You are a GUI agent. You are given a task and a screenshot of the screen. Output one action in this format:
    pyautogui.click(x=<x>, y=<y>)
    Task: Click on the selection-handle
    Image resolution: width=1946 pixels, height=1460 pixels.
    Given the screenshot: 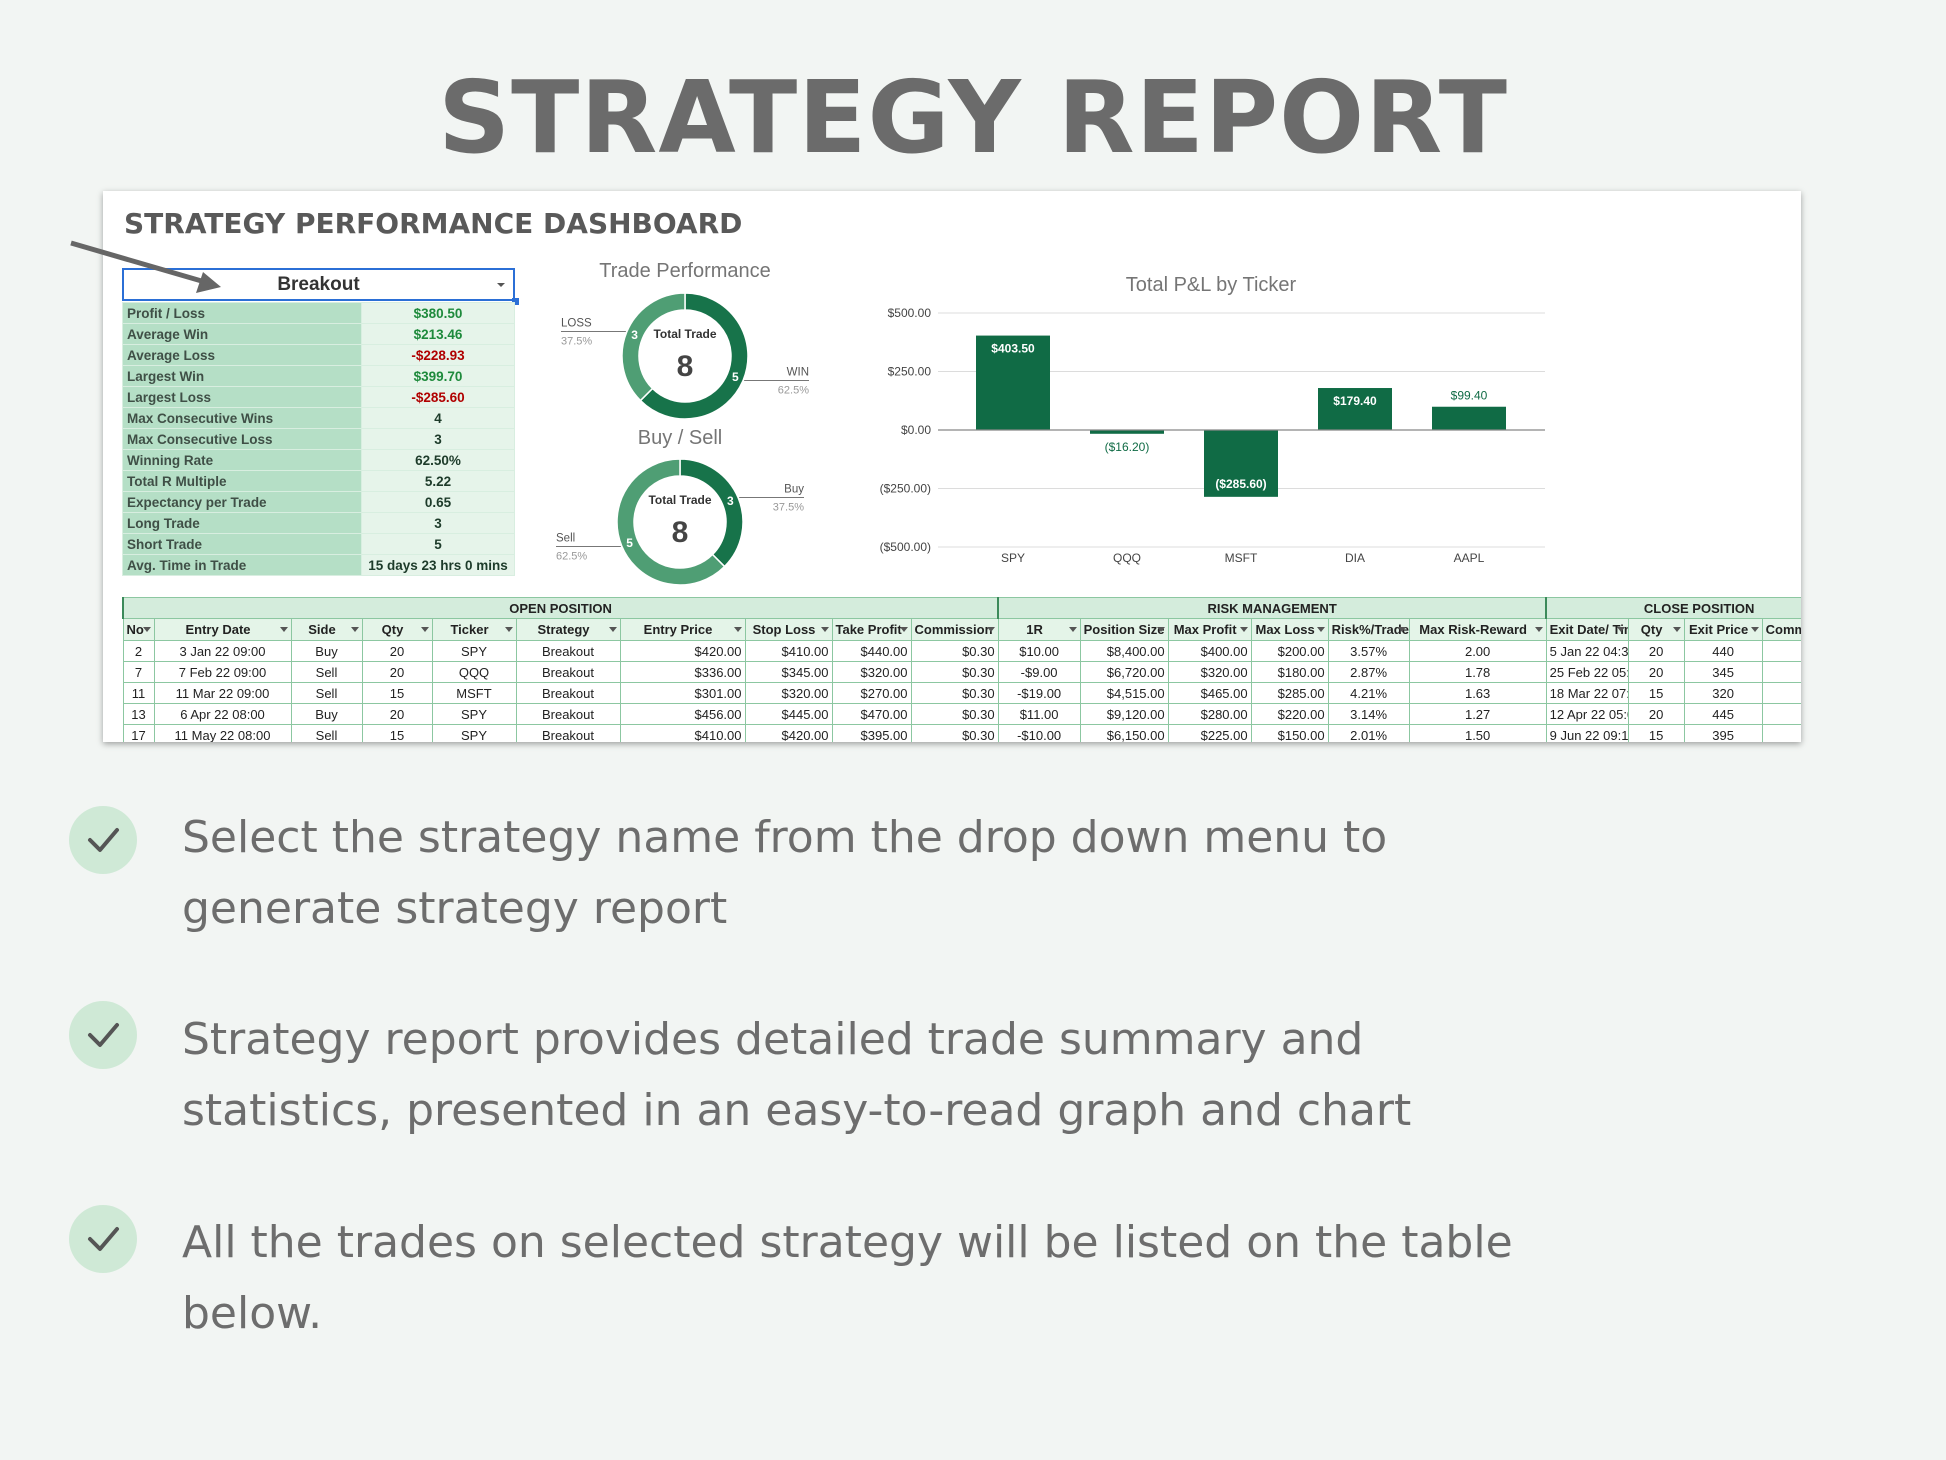 What is the action you would take?
    pyautogui.click(x=515, y=301)
    